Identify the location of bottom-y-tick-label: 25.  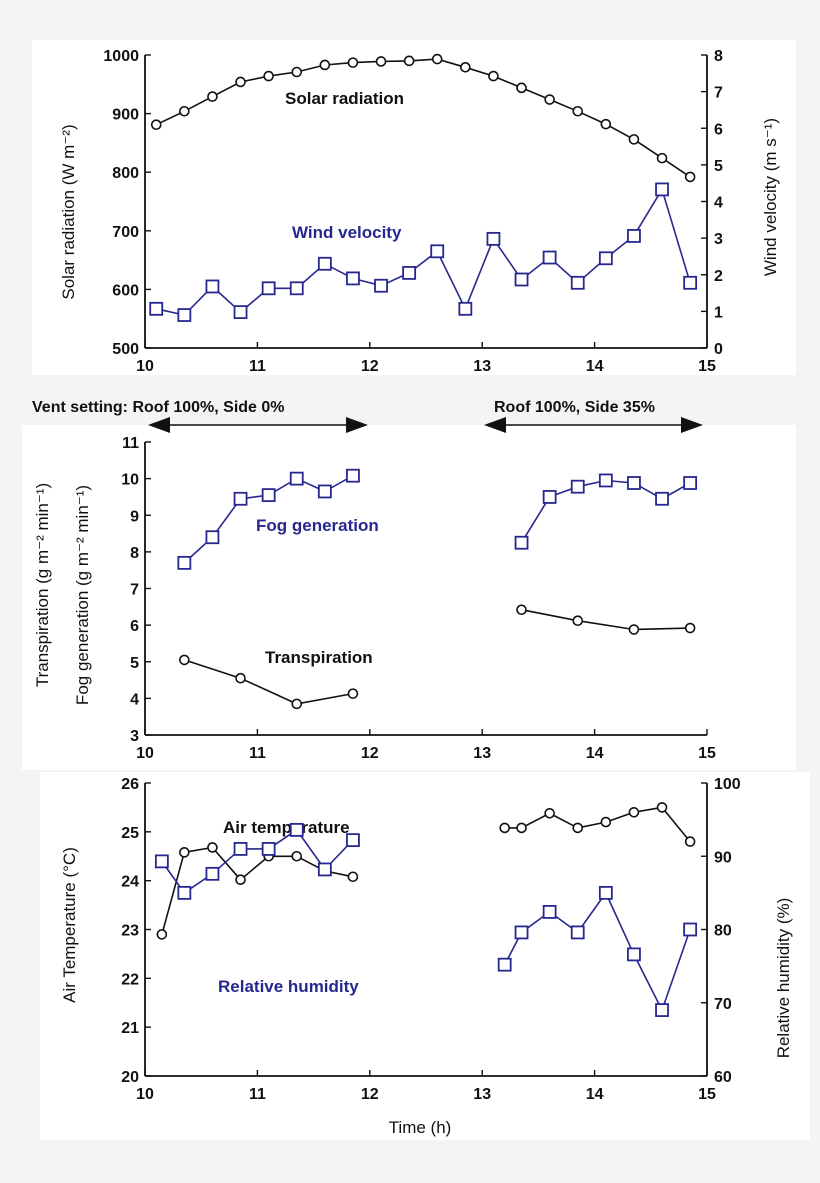
(130, 833).